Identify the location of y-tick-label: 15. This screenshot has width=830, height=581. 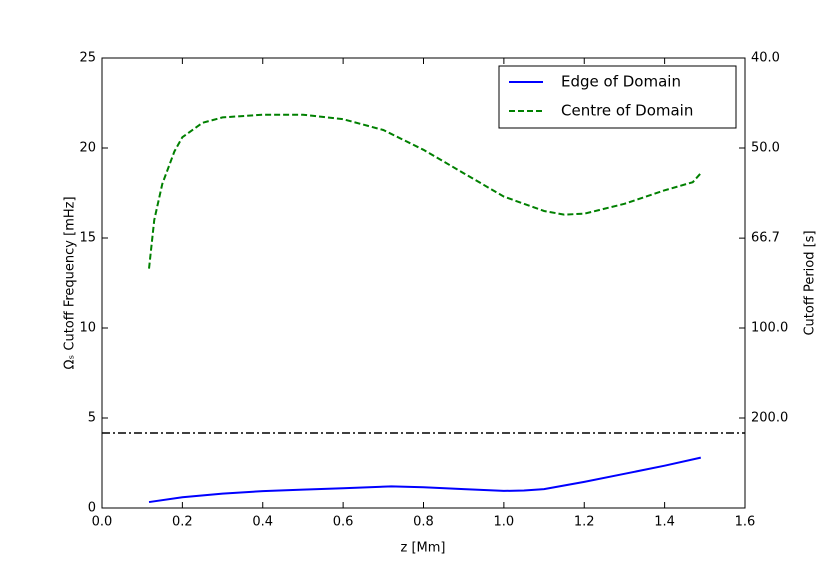
(87, 238).